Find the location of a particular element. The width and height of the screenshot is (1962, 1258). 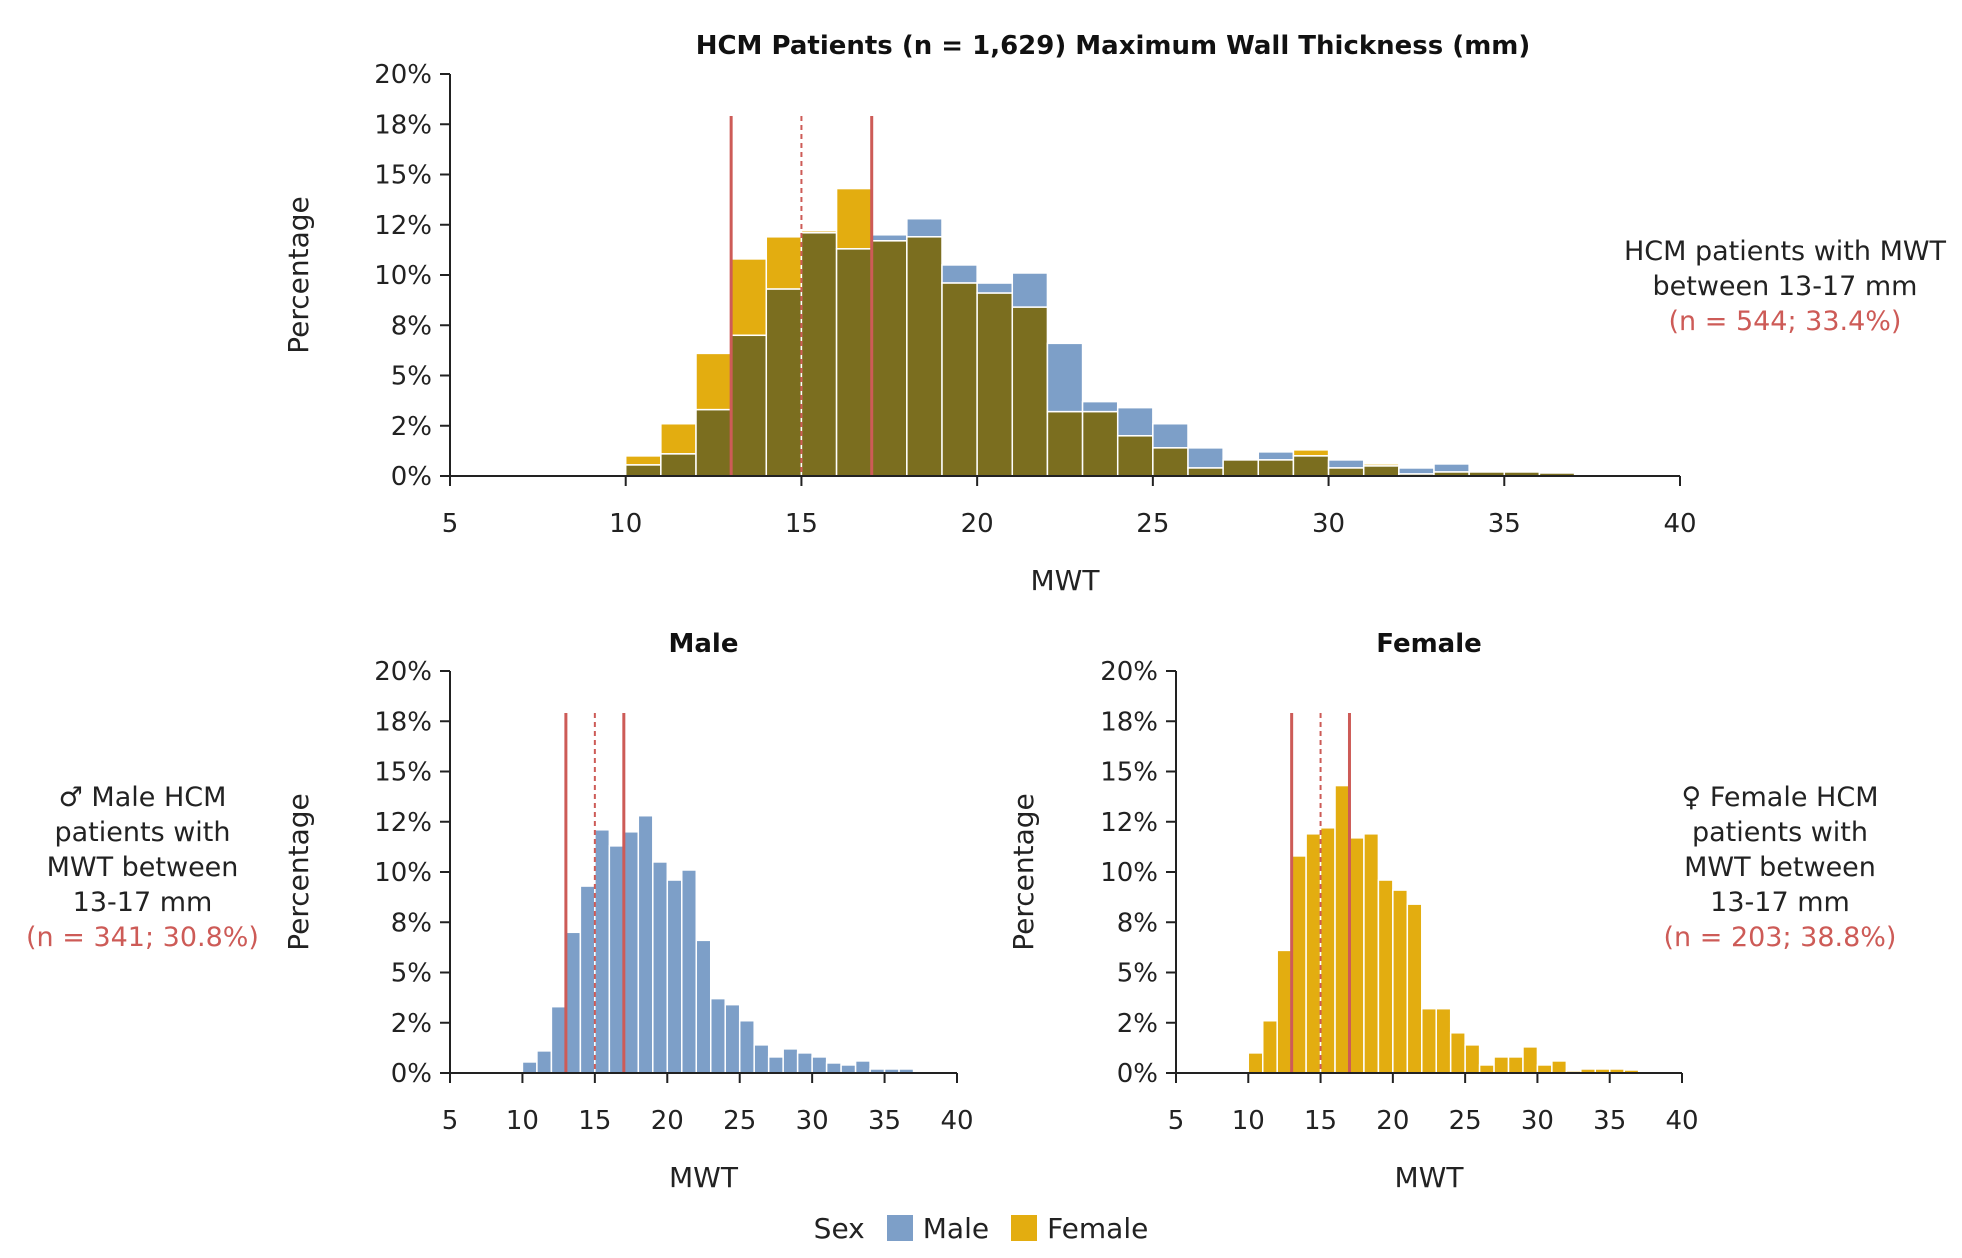

y-tick-label-overall-4: 10% is located at coordinates (403, 276).